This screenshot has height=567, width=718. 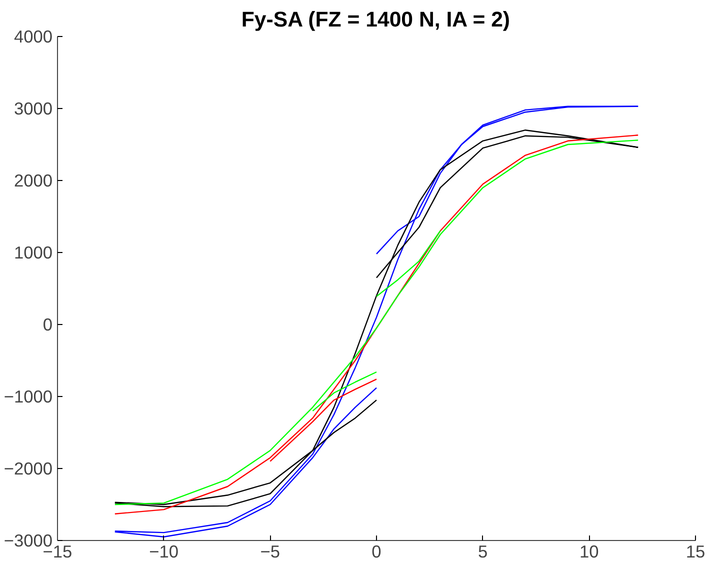 What do you see at coordinates (483, 552) in the screenshot?
I see `x-tick-label: 5` at bounding box center [483, 552].